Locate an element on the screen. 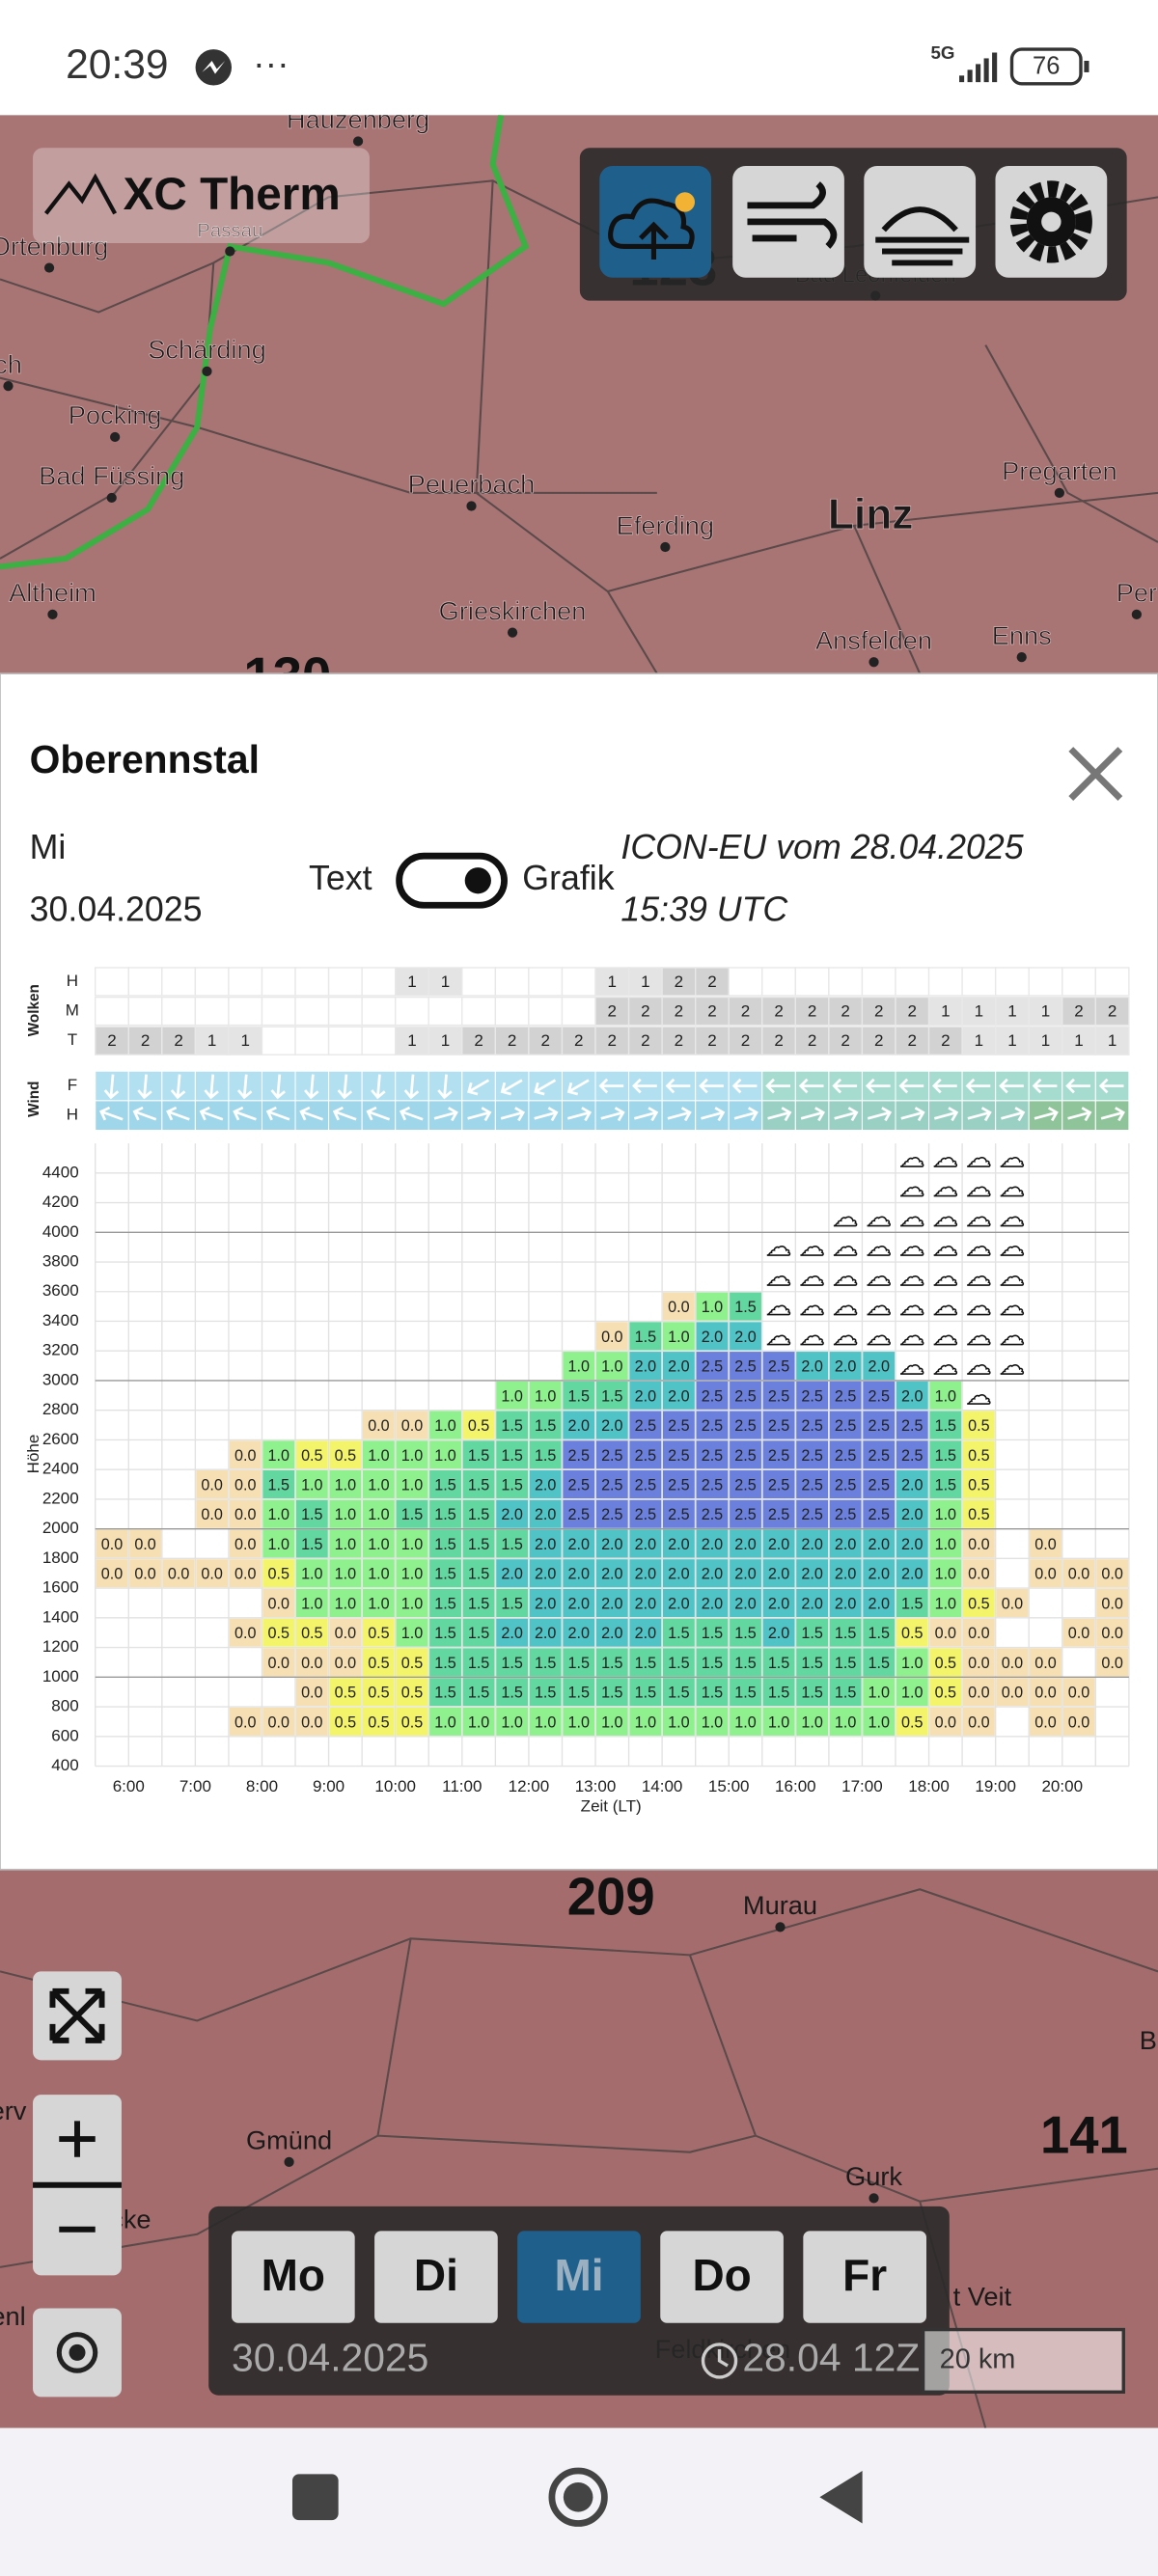 Image resolution: width=1158 pixels, height=2576 pixels. place-label: Bad Füssing is located at coordinates (111, 476).